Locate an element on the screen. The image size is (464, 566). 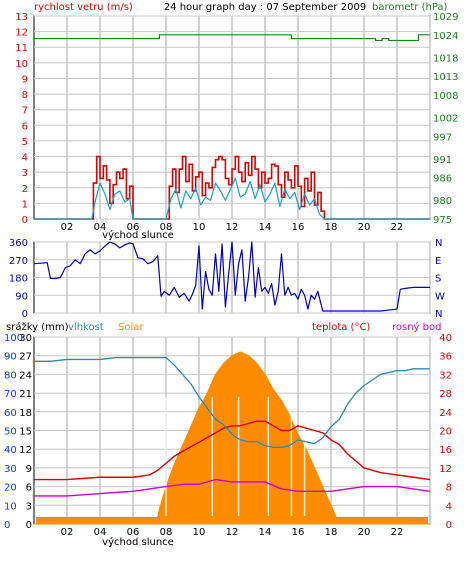
time-tick-label: 02 is located at coordinates (67, 227).